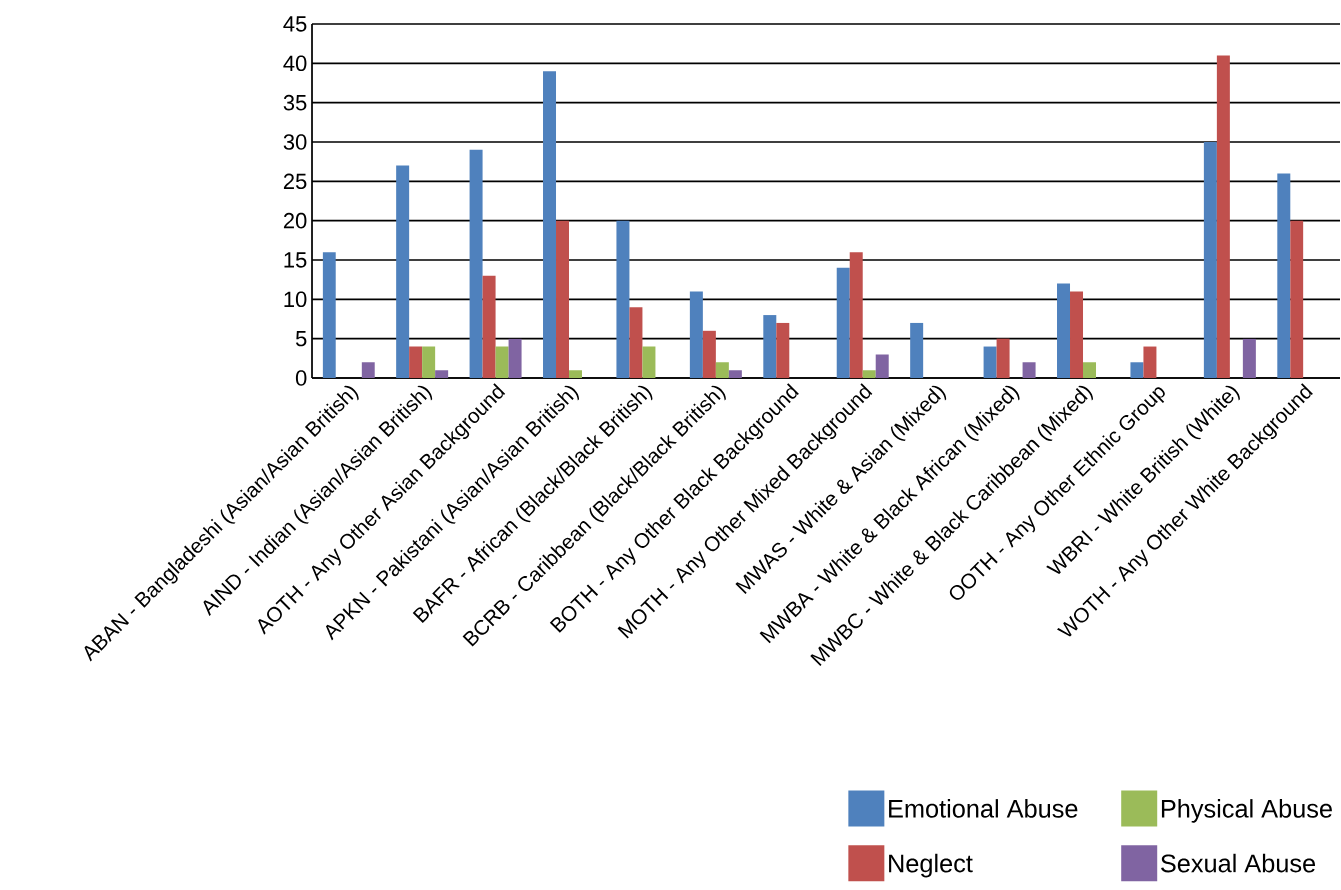 The image size is (1341, 890). What do you see at coordinates (295, 142) in the screenshot?
I see `y-tick-label: 30` at bounding box center [295, 142].